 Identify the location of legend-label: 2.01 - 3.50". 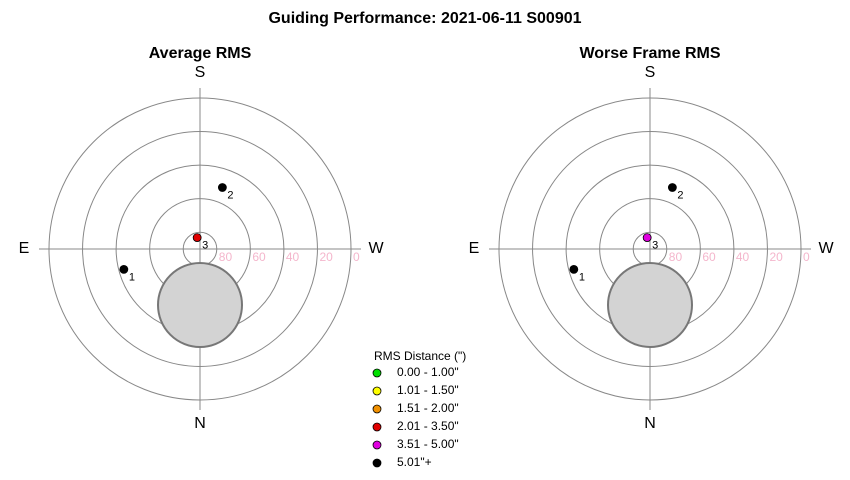
(428, 426).